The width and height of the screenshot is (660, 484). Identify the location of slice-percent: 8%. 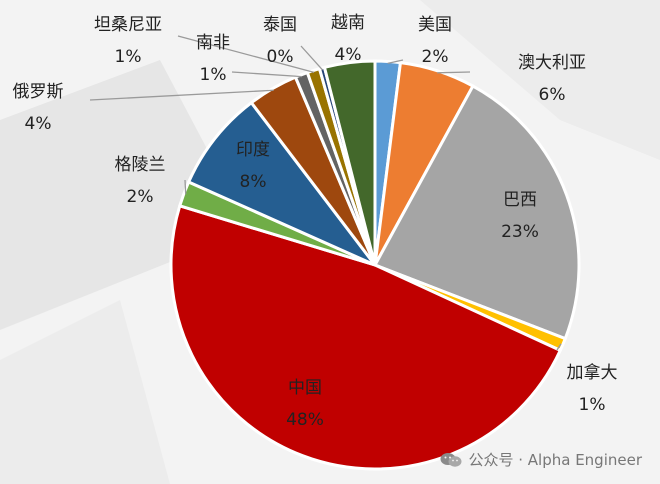
(253, 182).